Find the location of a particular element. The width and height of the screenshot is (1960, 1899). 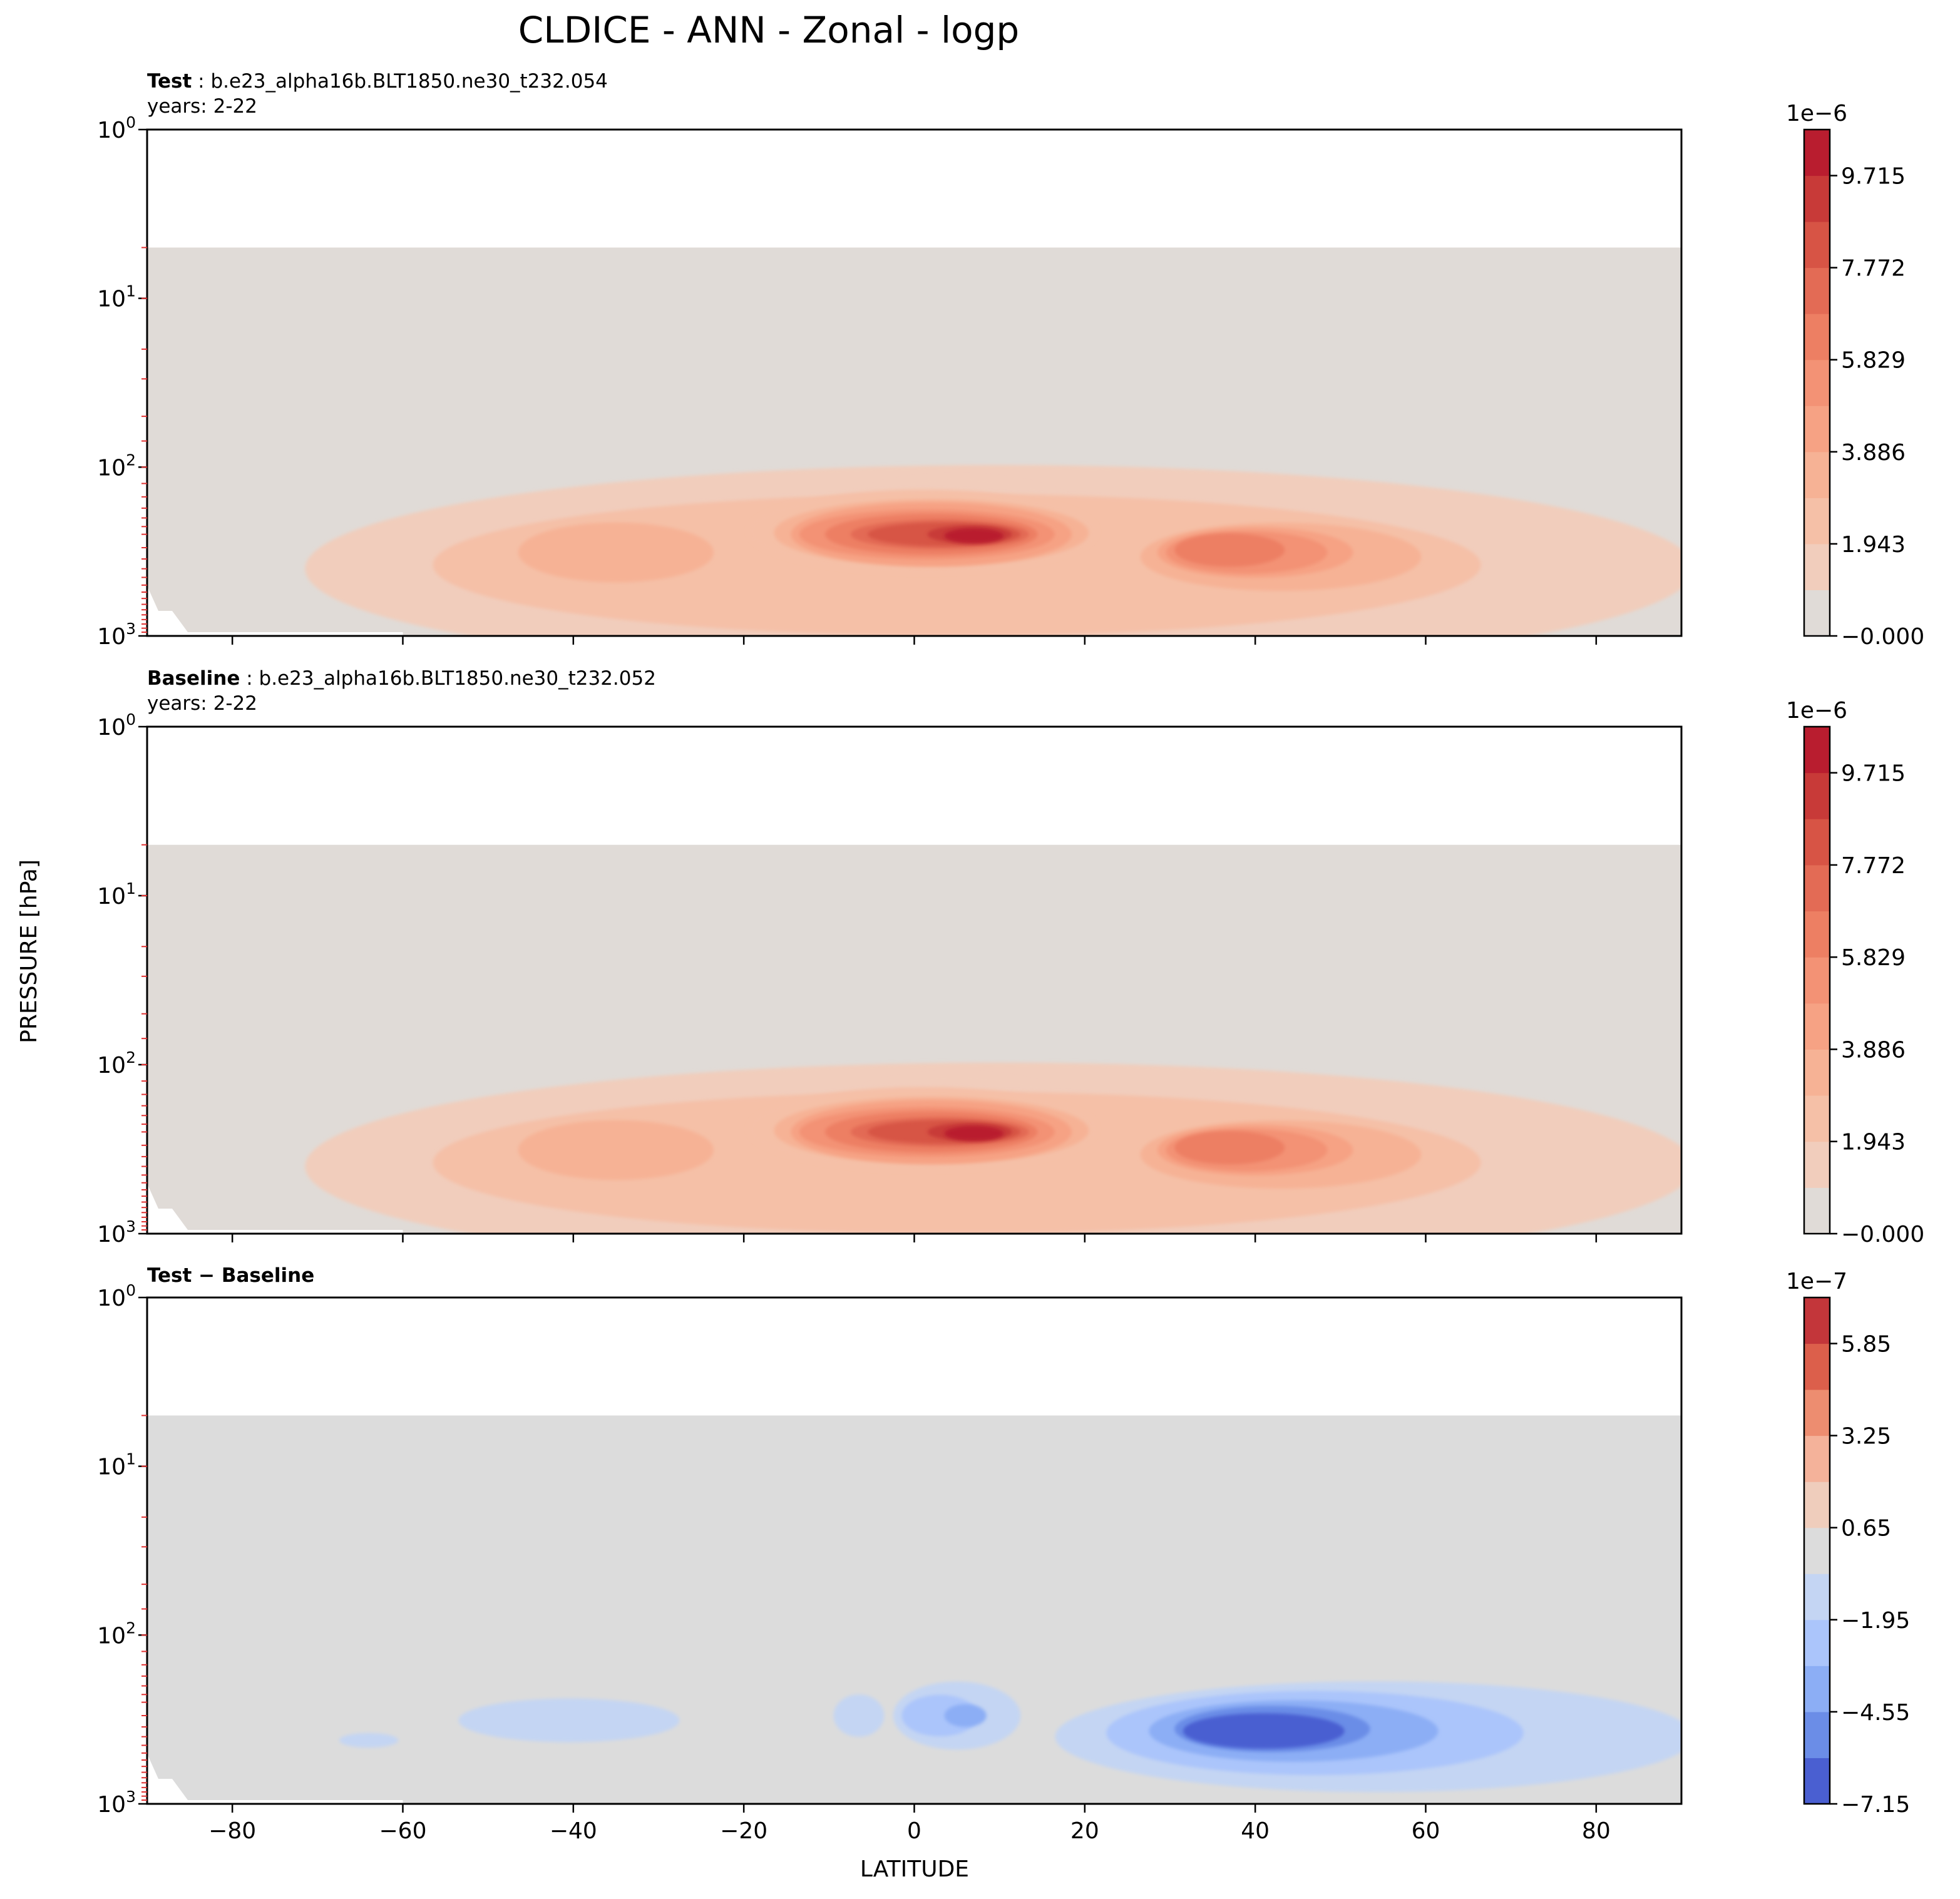

colorbar-tick-label: 3.25 is located at coordinates (1866, 1437).